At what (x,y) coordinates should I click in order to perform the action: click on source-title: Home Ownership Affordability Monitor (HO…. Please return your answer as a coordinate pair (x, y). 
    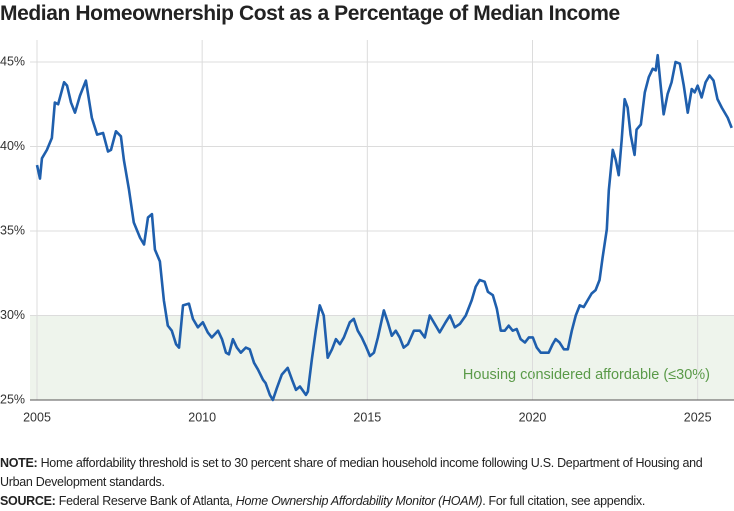
    Looking at the image, I should click on (359, 501).